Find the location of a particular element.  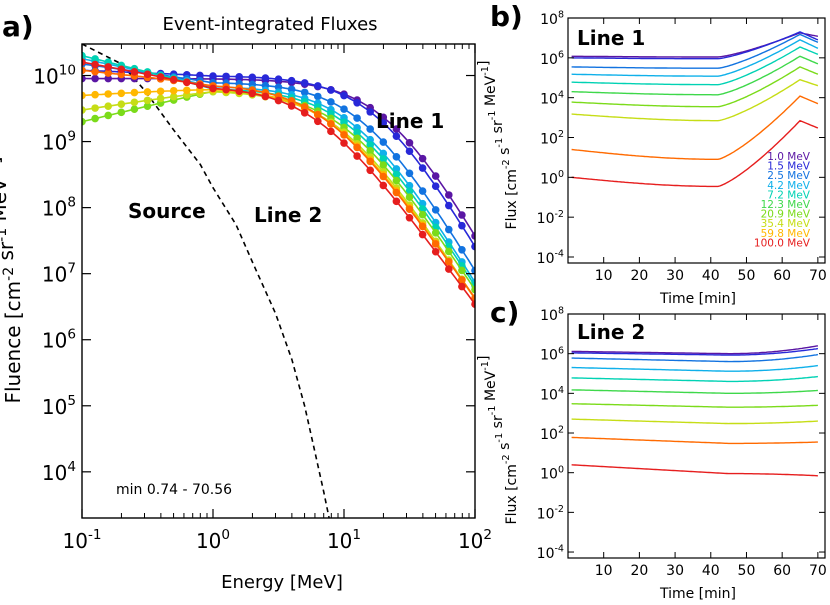

panel-a-label: a) is located at coordinates (18, 26).